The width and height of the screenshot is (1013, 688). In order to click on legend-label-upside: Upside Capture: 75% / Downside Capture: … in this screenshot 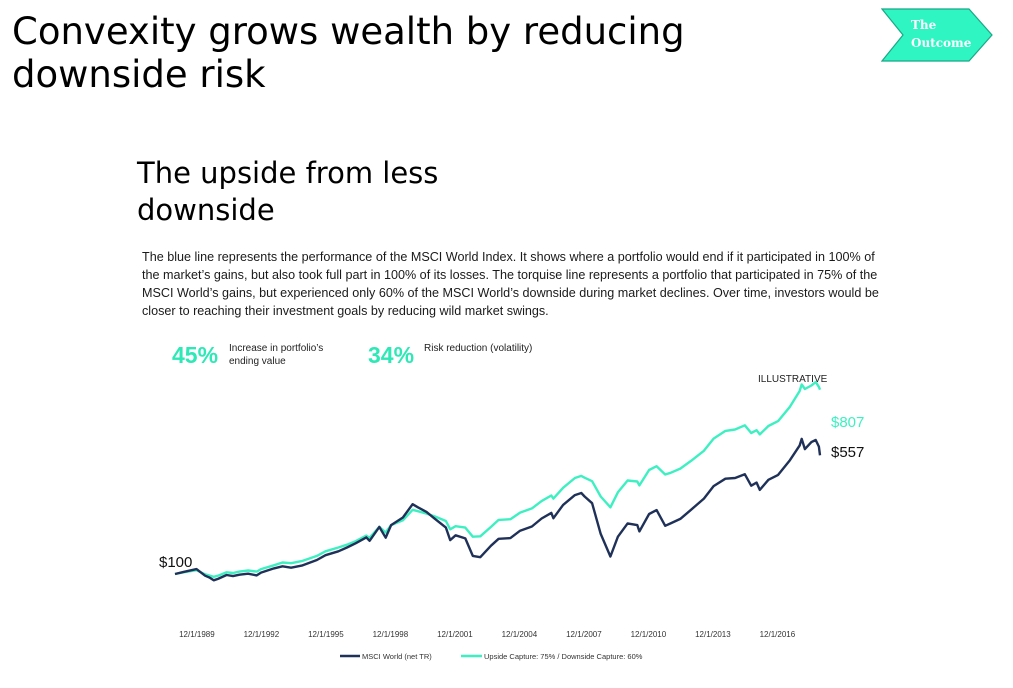, I will do `click(563, 656)`.